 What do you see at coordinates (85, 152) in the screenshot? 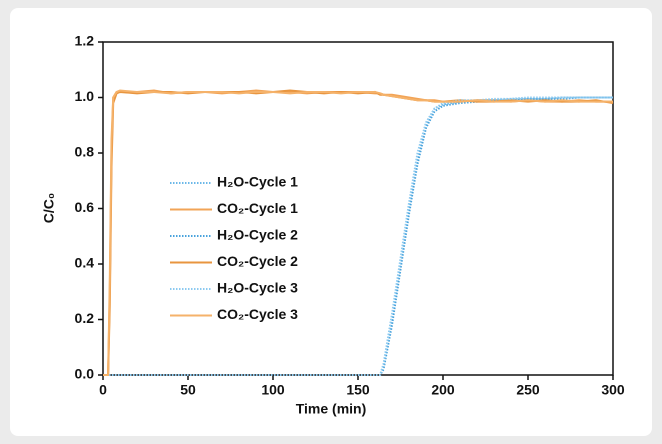
I see `y-tick-label: 0.8` at bounding box center [85, 152].